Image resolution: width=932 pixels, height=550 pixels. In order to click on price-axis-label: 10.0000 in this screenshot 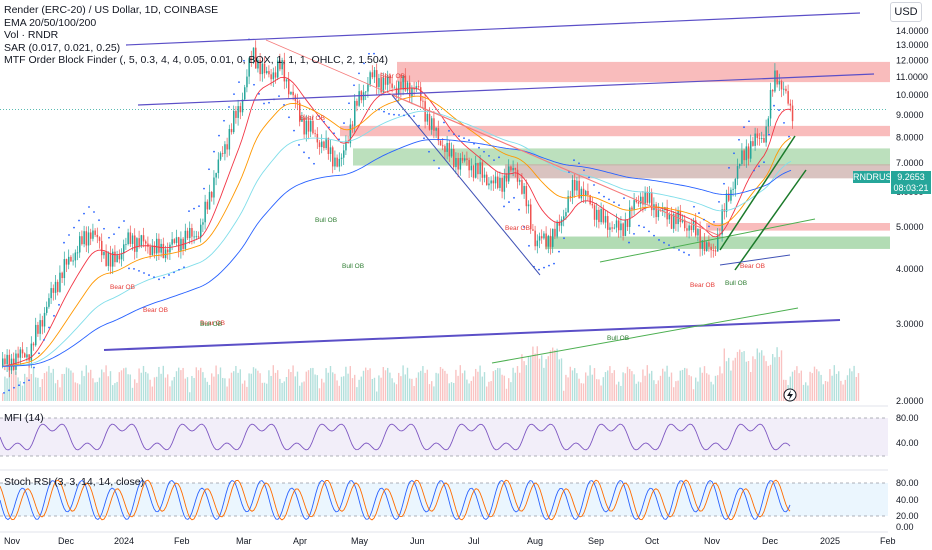, I will do `click(912, 95)`.